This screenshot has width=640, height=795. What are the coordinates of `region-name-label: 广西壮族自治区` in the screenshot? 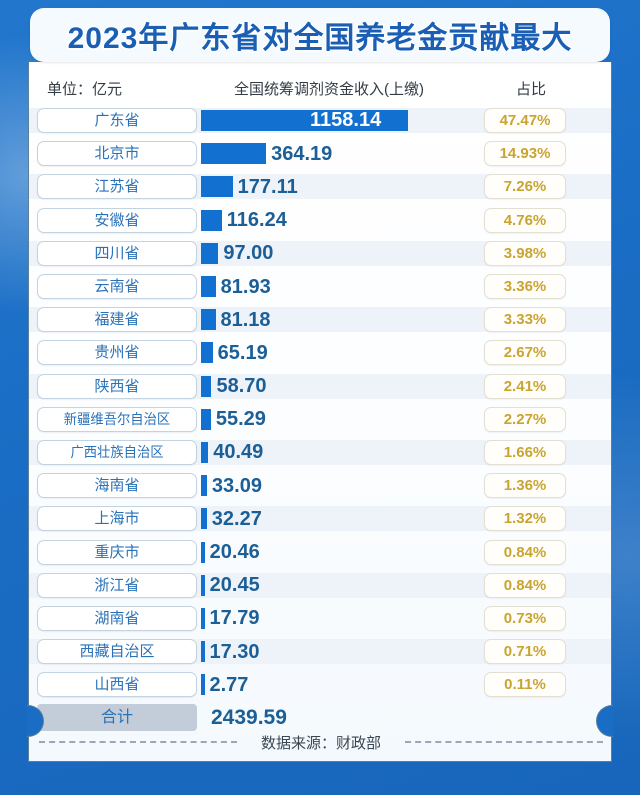 It's located at (117, 452).